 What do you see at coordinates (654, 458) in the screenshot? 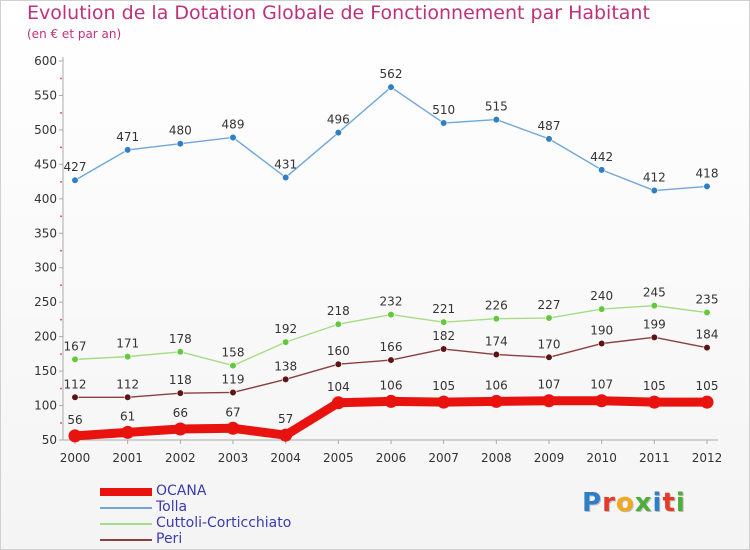
I see `x-tick-label: 2011` at bounding box center [654, 458].